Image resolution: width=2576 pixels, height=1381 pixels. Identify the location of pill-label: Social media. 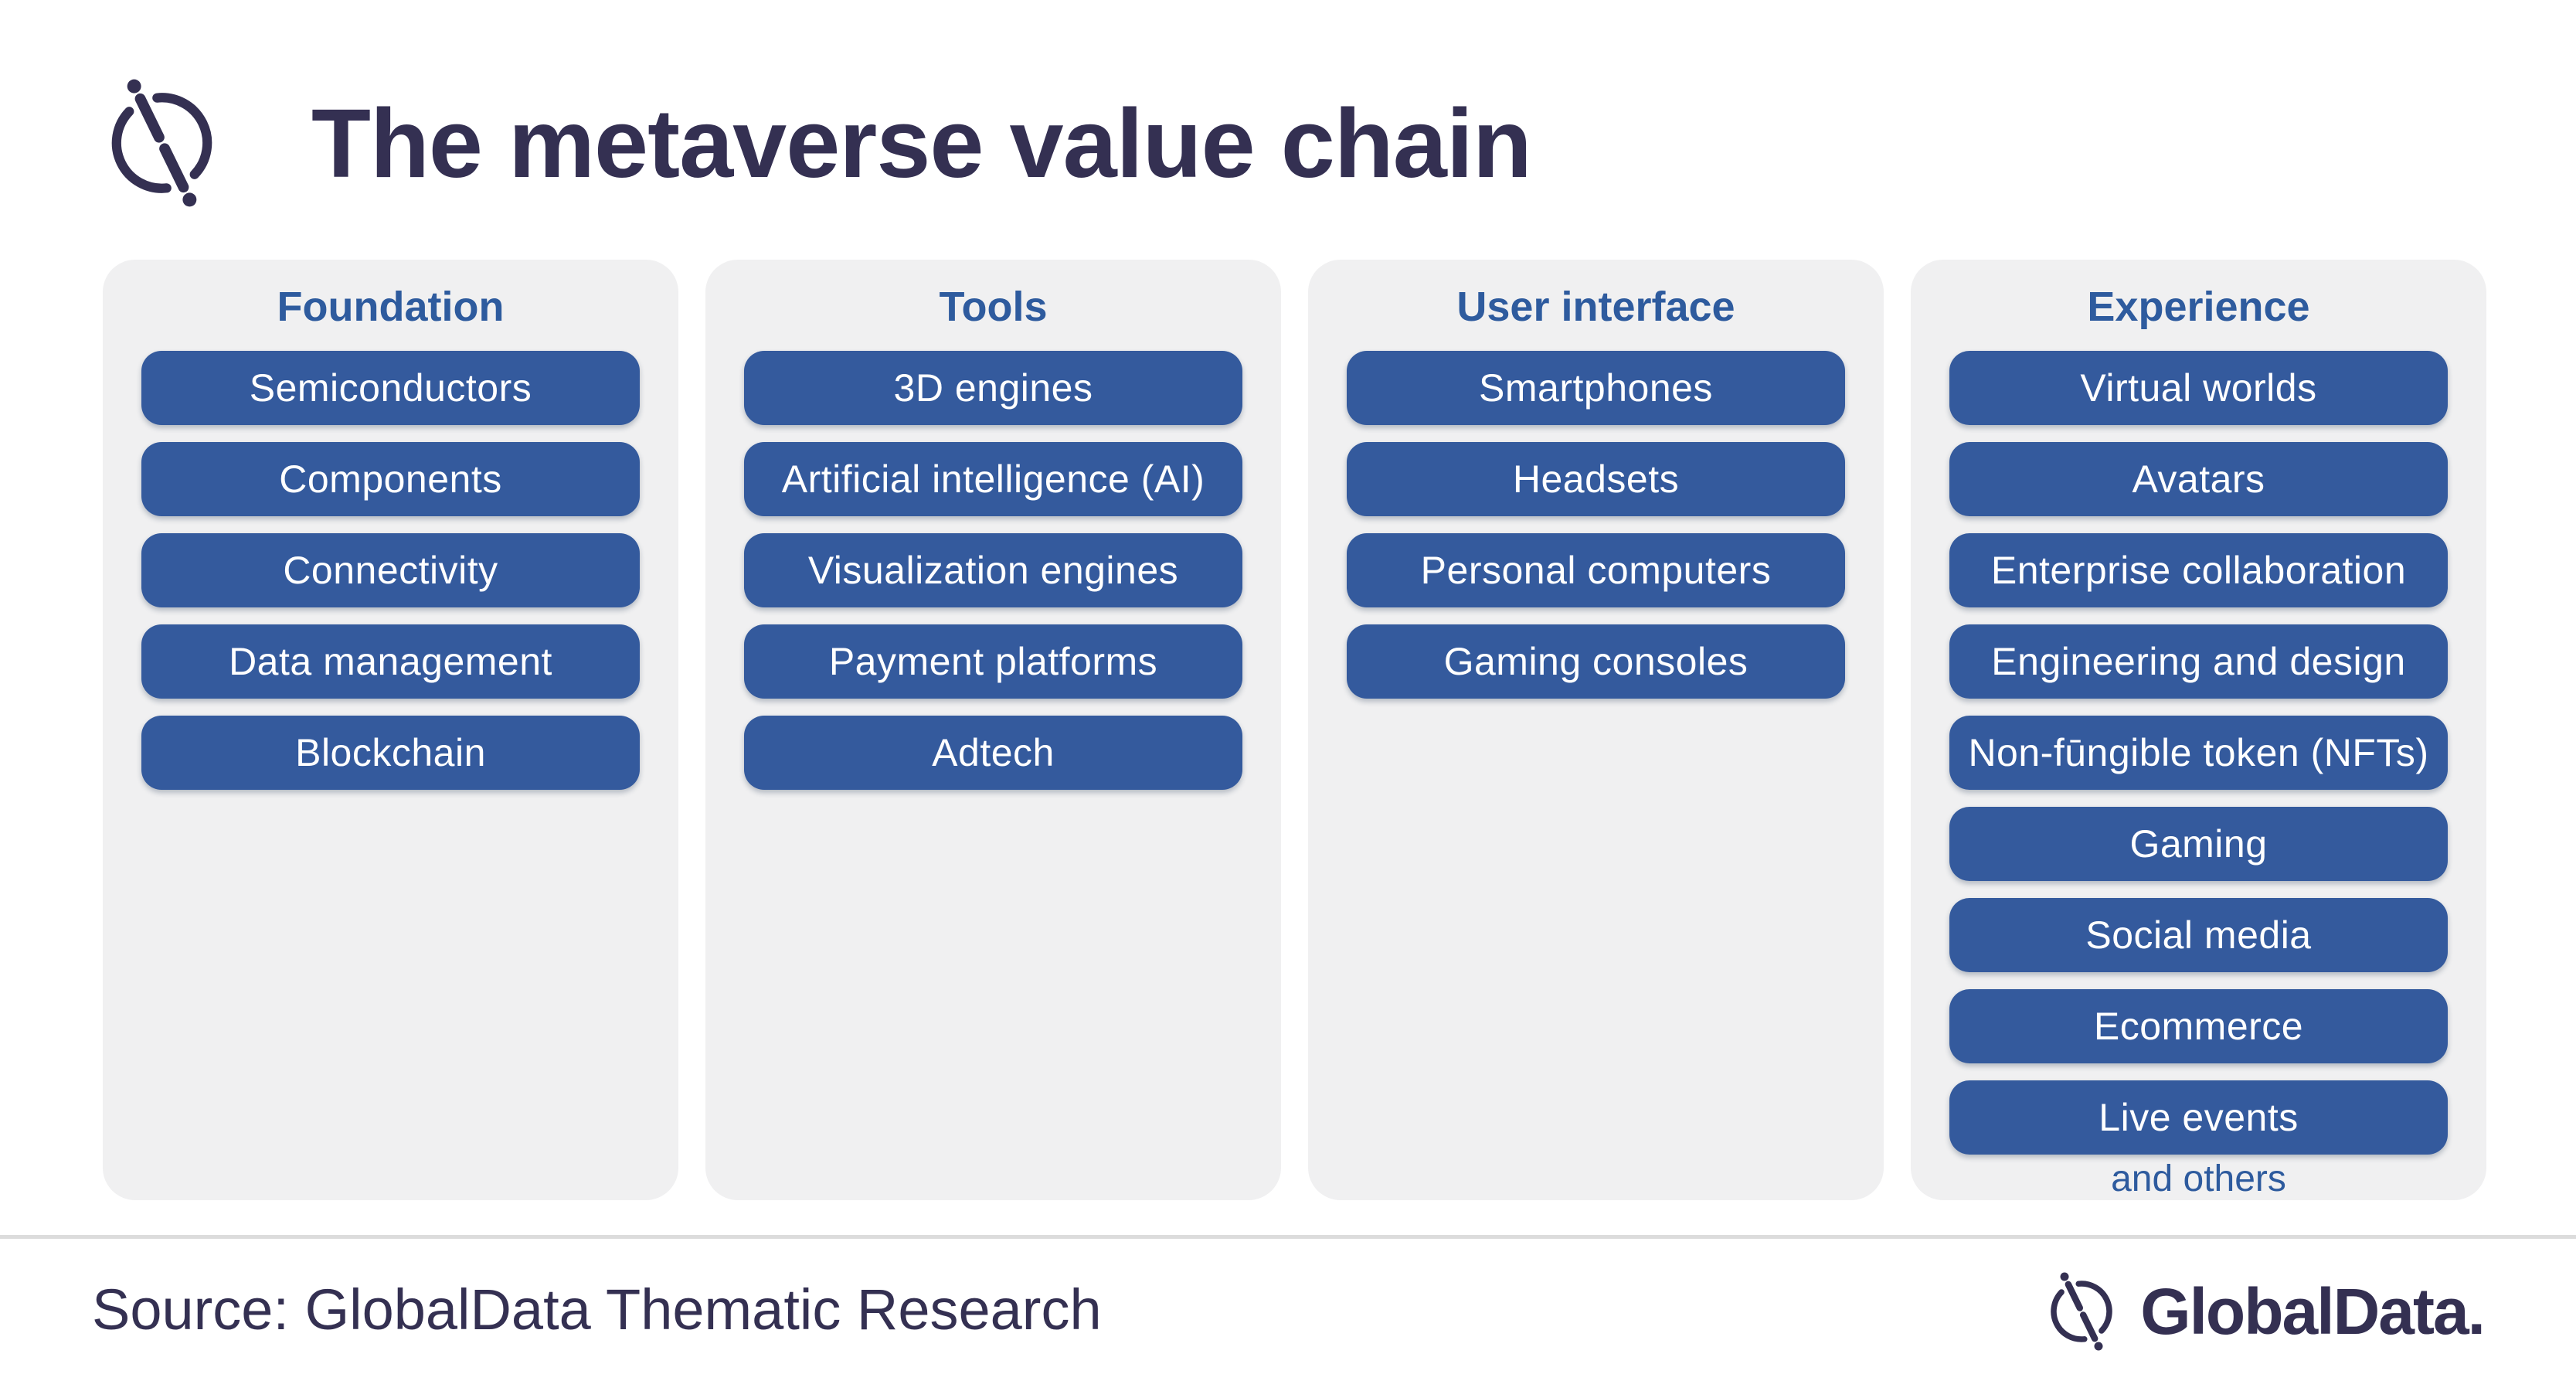
(2198, 935).